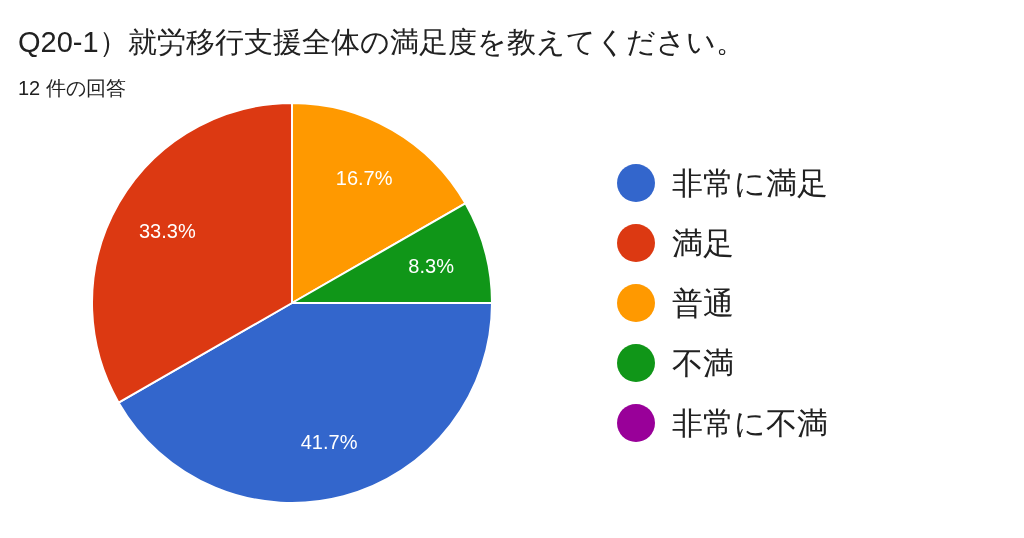 This screenshot has width=1024, height=538. I want to click on legend-label: 満足, so click(703, 243).